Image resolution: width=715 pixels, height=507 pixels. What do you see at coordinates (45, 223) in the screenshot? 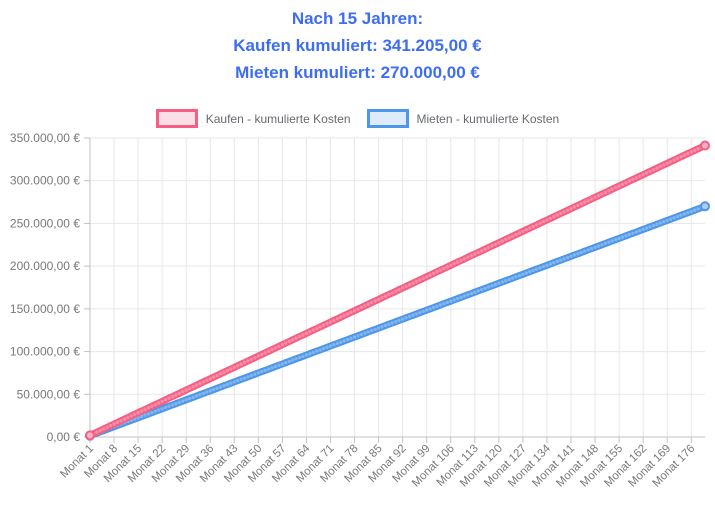
I see `svg-text: 250.000,00 €` at bounding box center [45, 223].